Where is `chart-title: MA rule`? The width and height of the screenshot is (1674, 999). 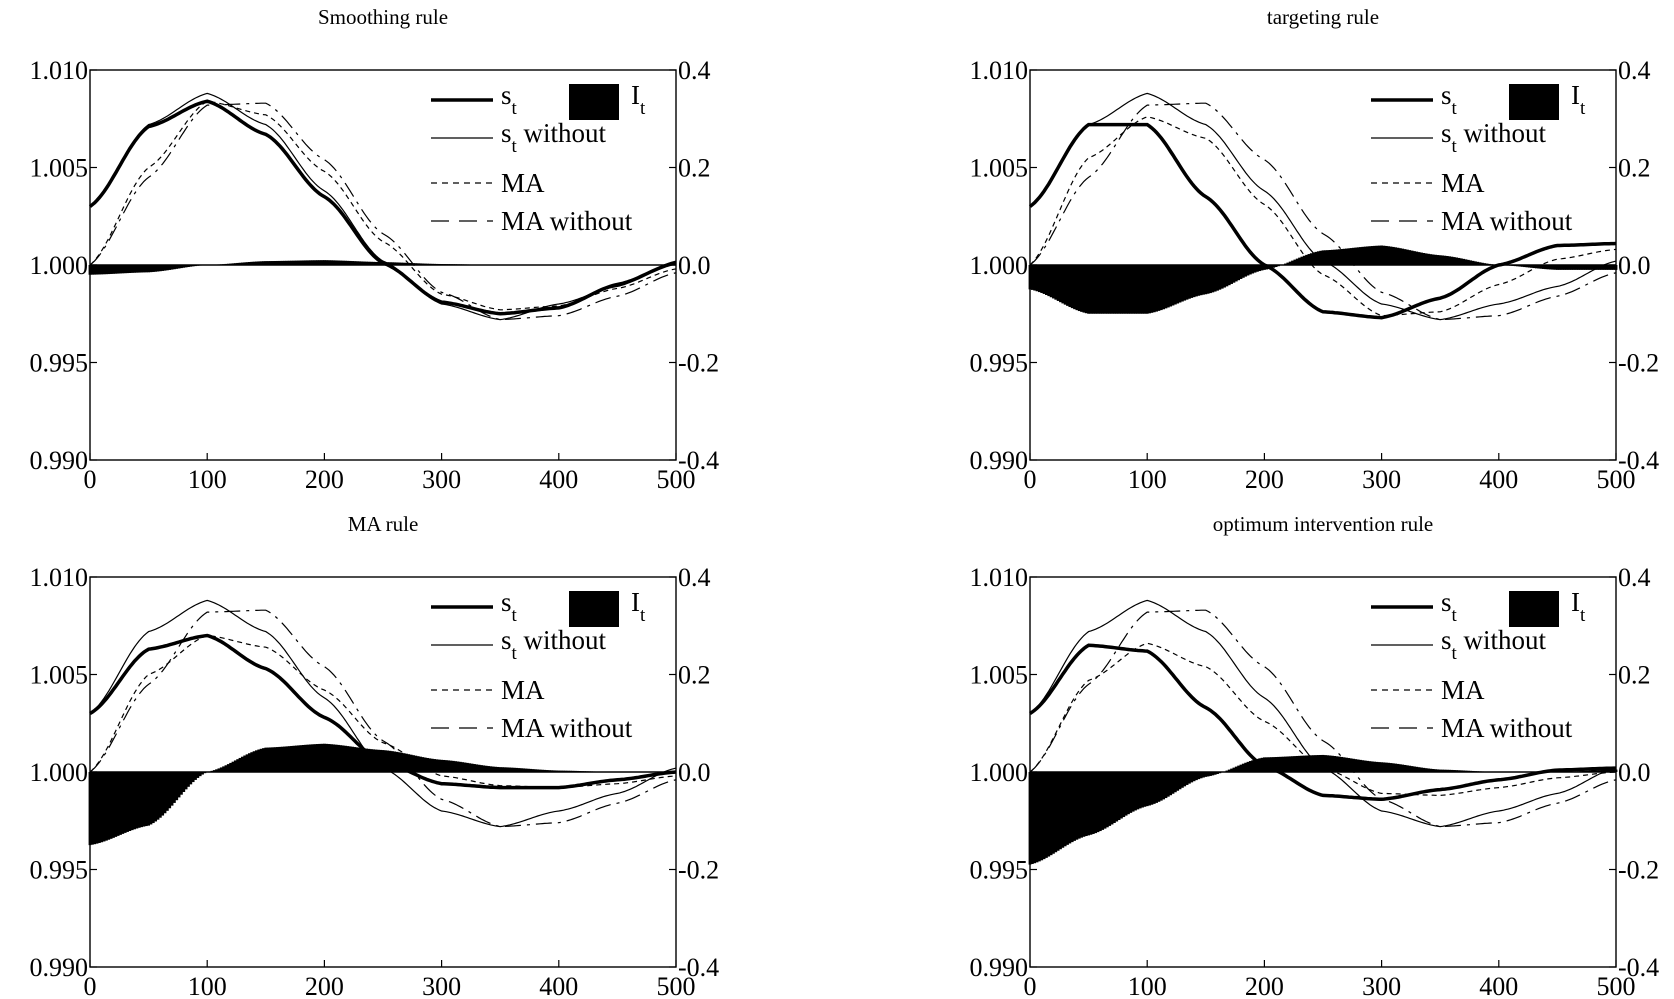
chart-title: MA rule is located at coordinates (383, 524).